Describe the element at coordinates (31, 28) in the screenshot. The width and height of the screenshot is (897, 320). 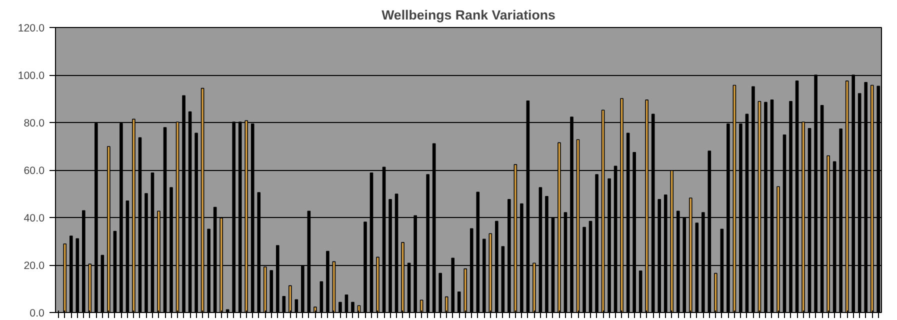
I see `y-tick-label: 120.0` at that location.